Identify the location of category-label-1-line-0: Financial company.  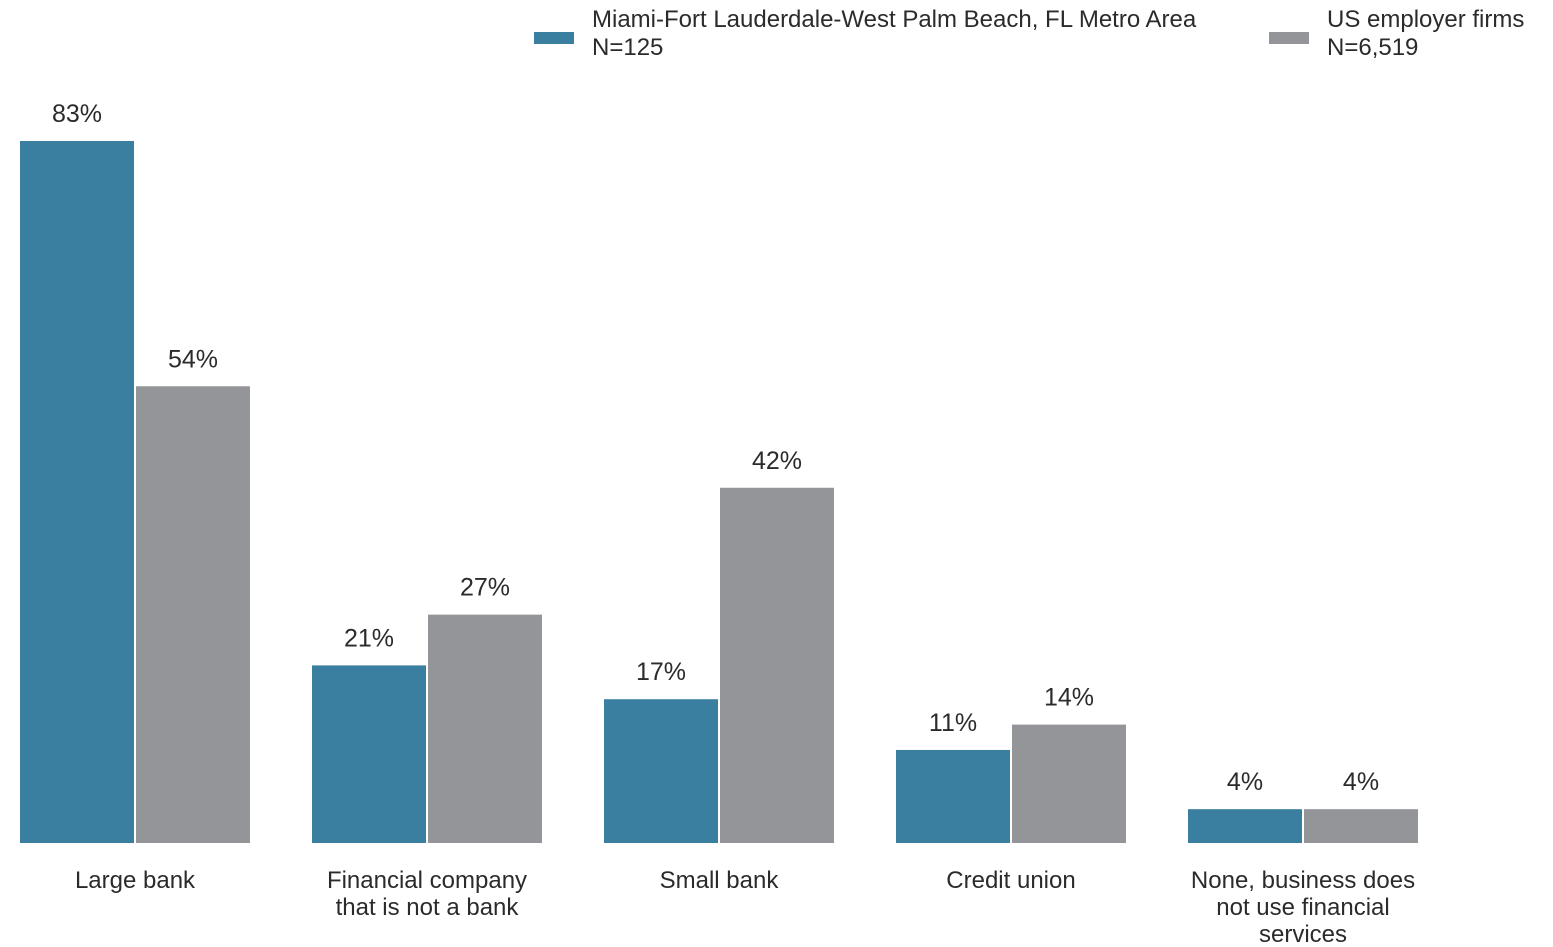
(427, 880).